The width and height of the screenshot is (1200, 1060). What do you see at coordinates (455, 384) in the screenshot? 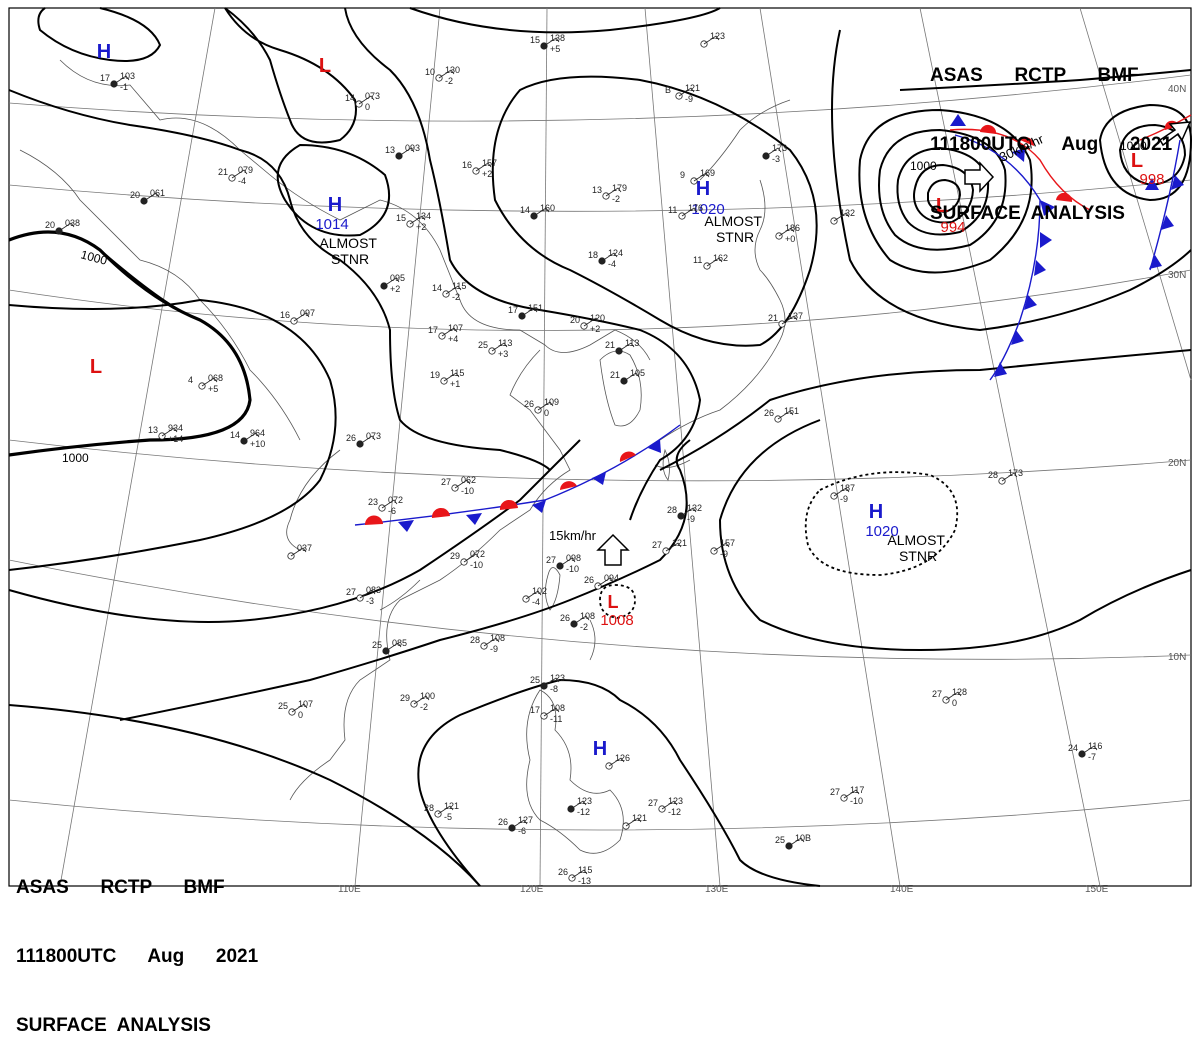
I see `station-tendency: +1` at bounding box center [455, 384].